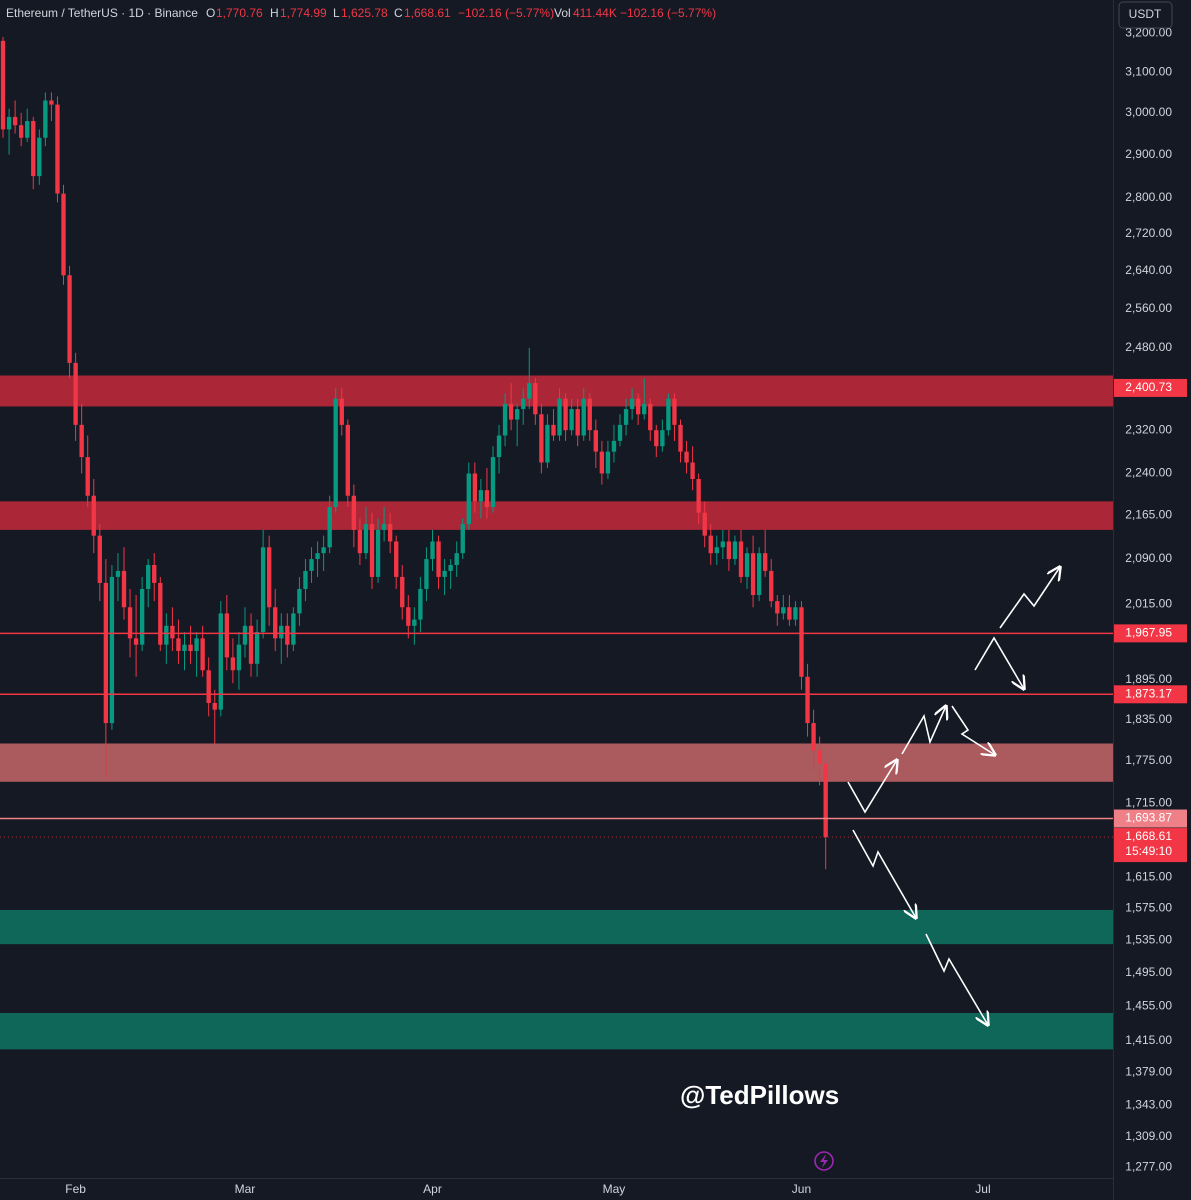 Image resolution: width=1191 pixels, height=1200 pixels. Describe the element at coordinates (1148, 197) in the screenshot. I see `y-tick-label: 2,800.00` at that location.